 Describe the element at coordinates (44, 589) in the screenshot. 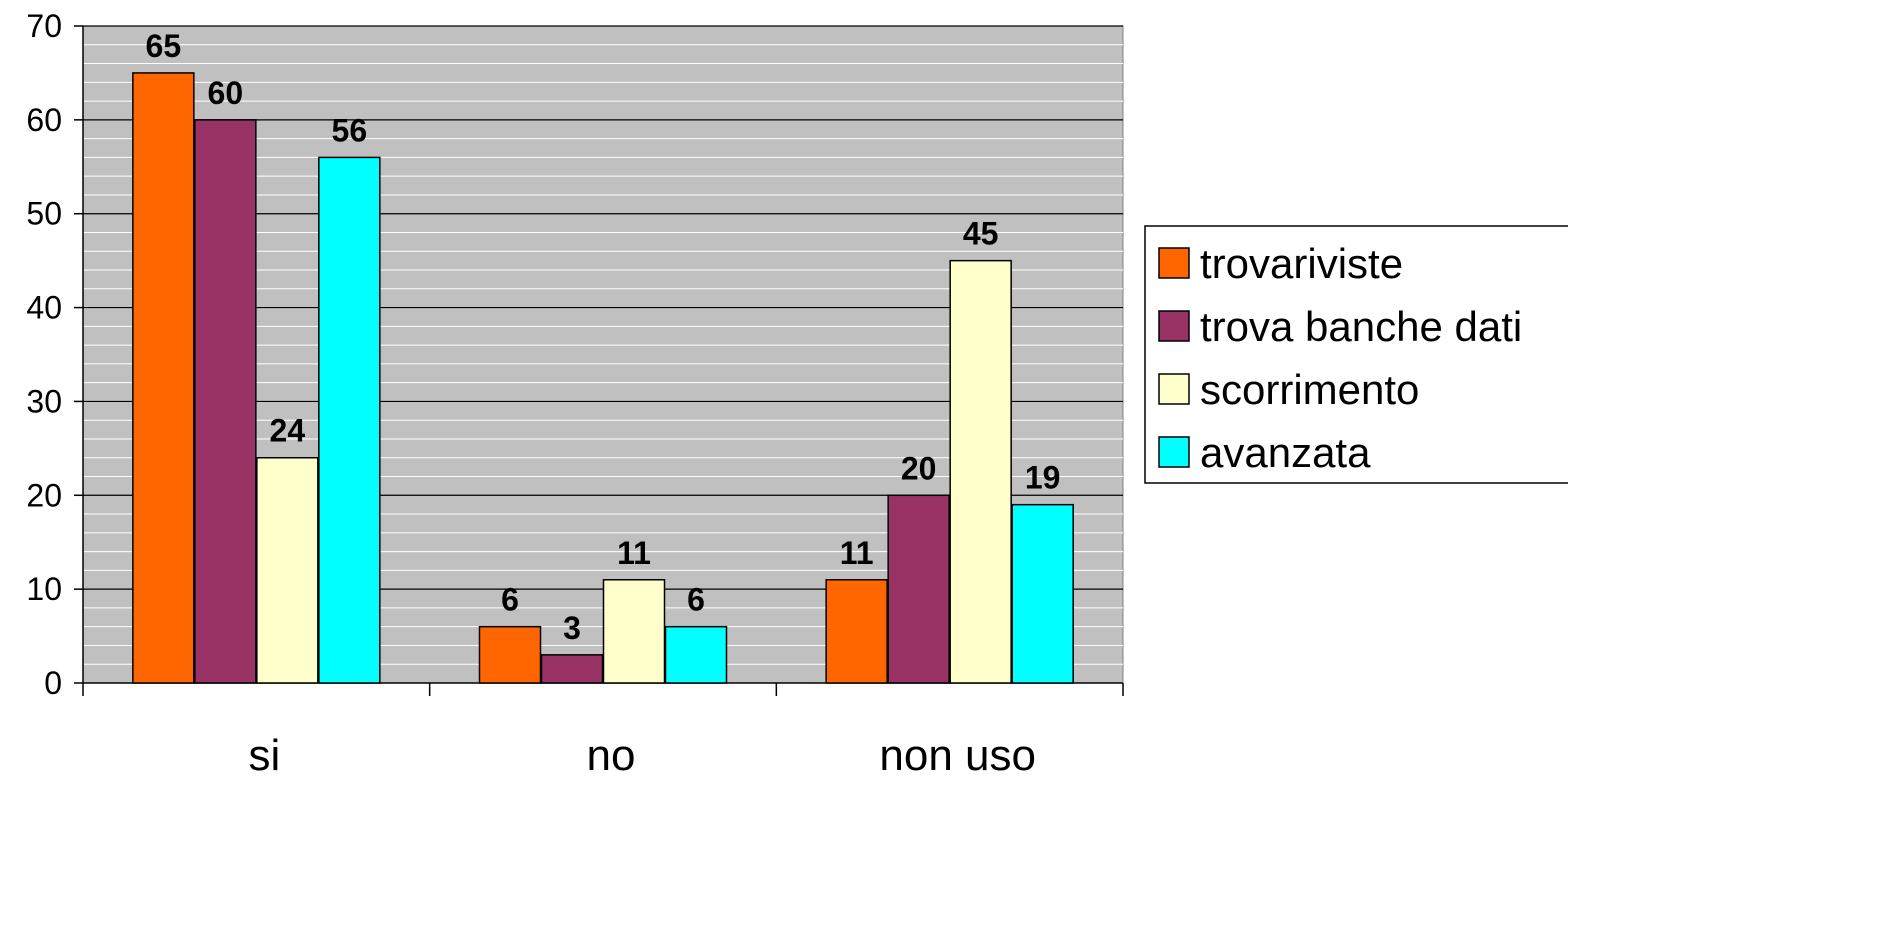

I see `y-tick-label: 10` at that location.